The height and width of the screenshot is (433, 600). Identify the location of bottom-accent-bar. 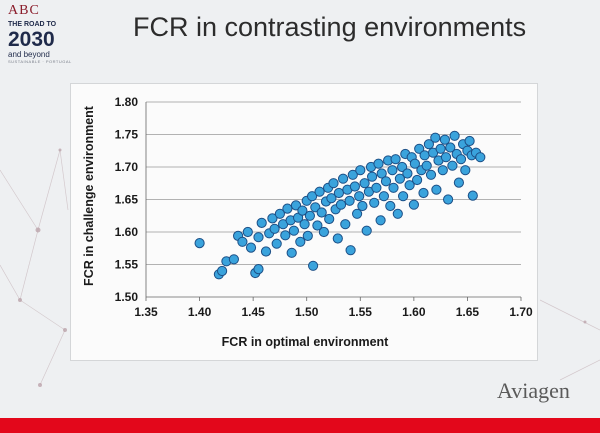
(300, 425).